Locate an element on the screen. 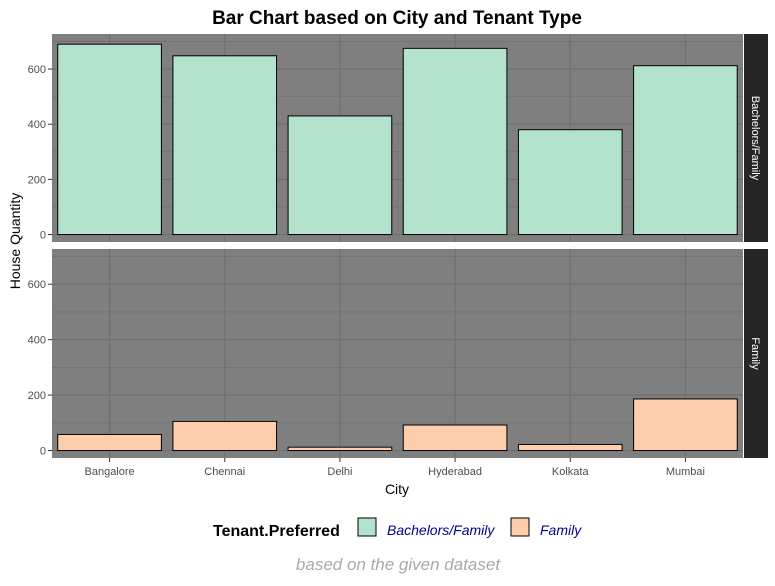 The width and height of the screenshot is (775, 586). legend-label: Family is located at coordinates (561, 530).